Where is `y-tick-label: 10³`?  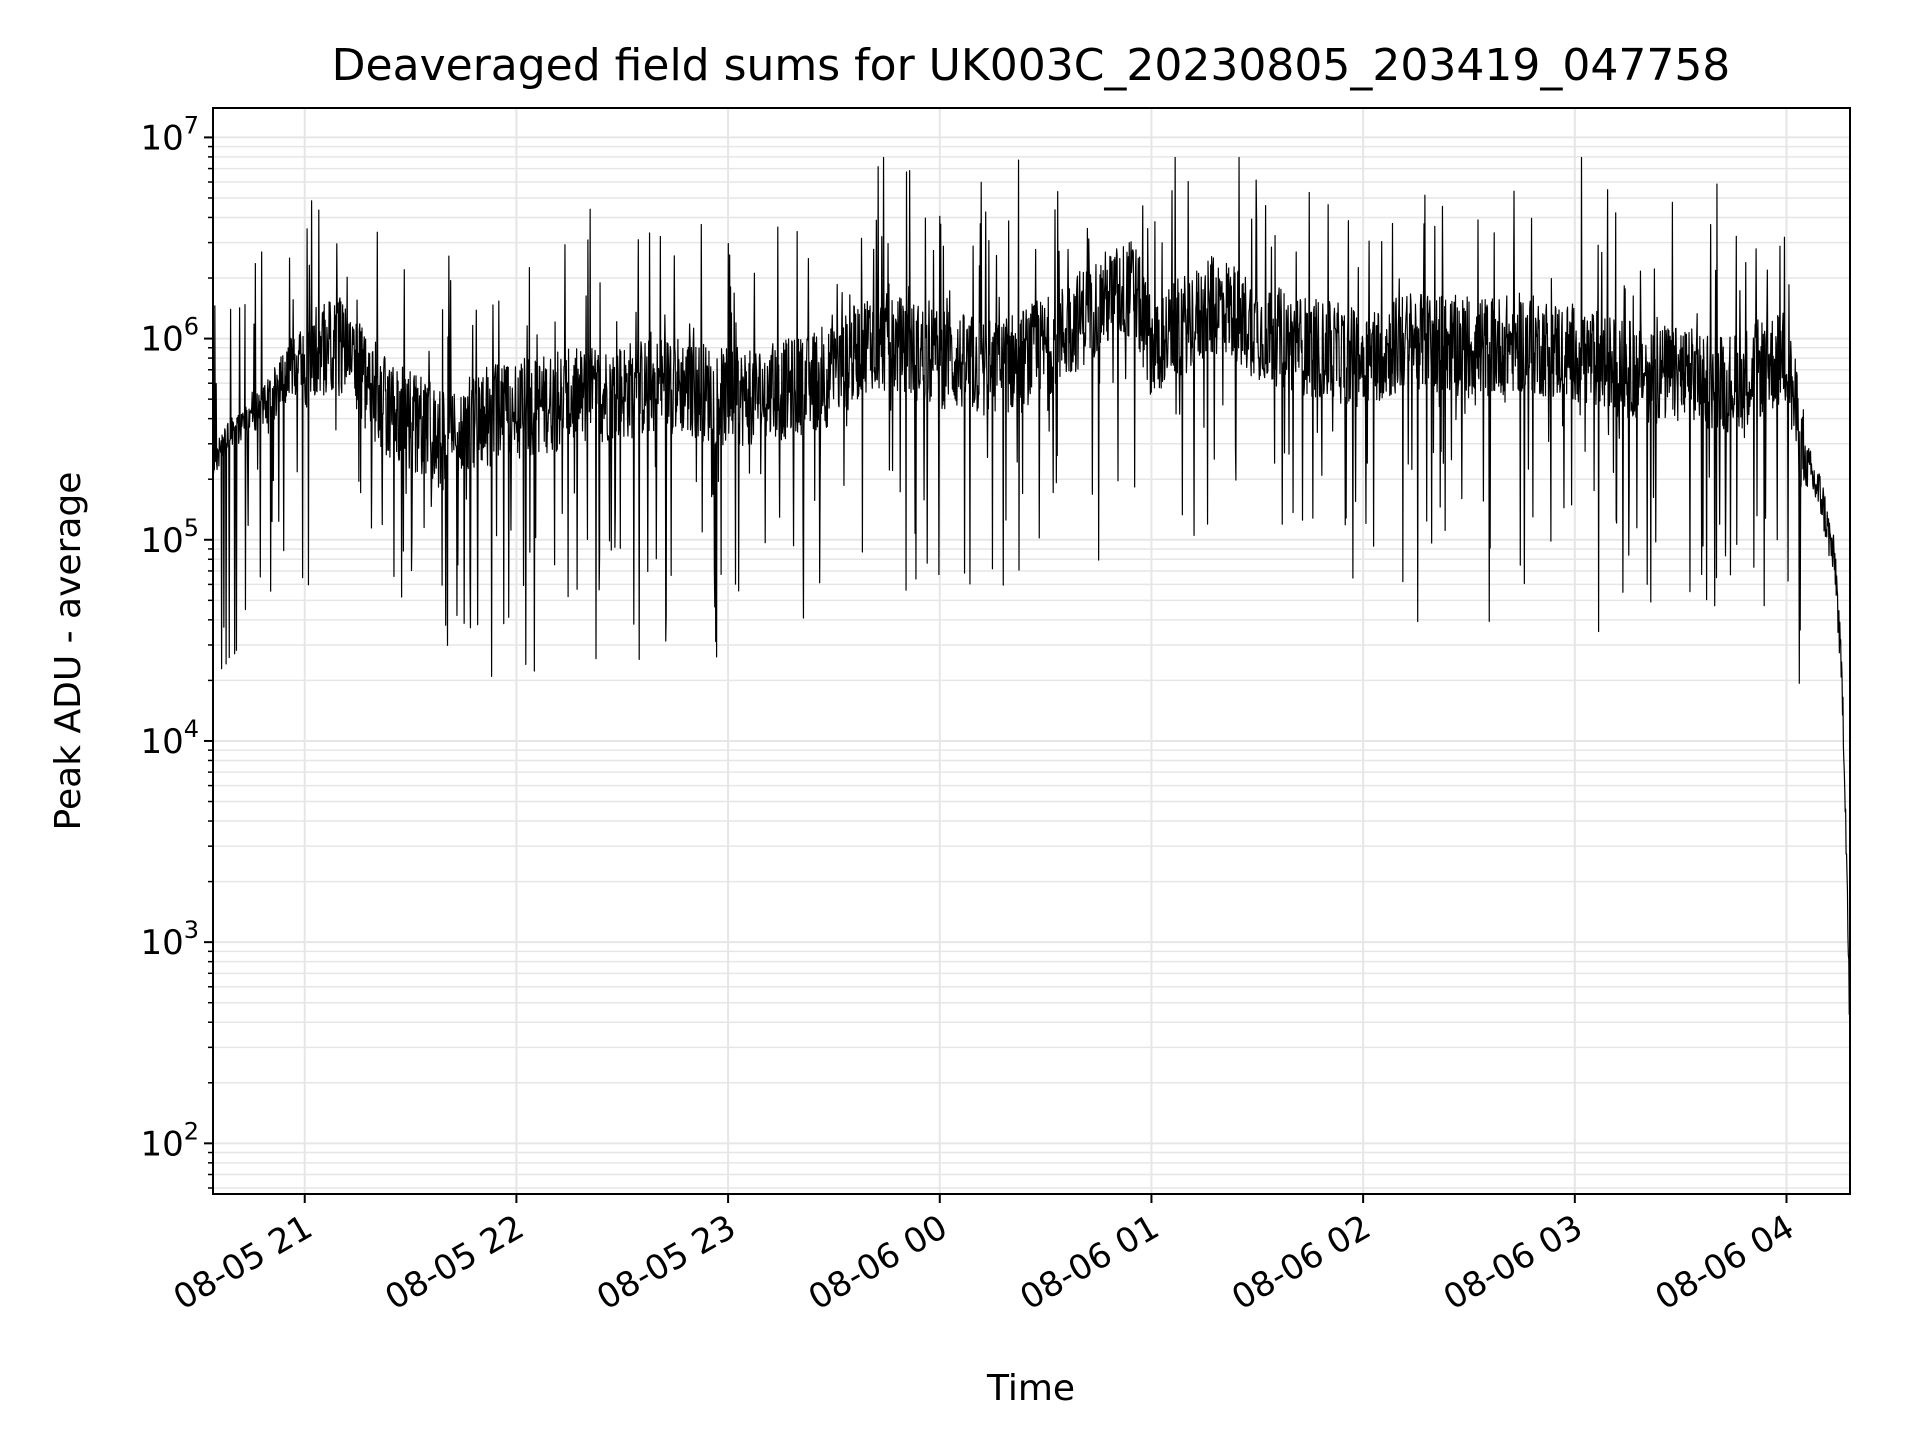
y-tick-label: 10³ is located at coordinates (169, 939).